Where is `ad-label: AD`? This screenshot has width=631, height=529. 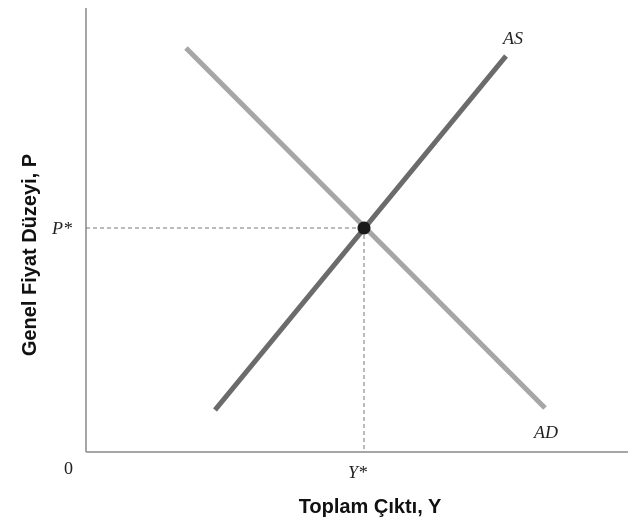
ad-label: AD is located at coordinates (545, 432).